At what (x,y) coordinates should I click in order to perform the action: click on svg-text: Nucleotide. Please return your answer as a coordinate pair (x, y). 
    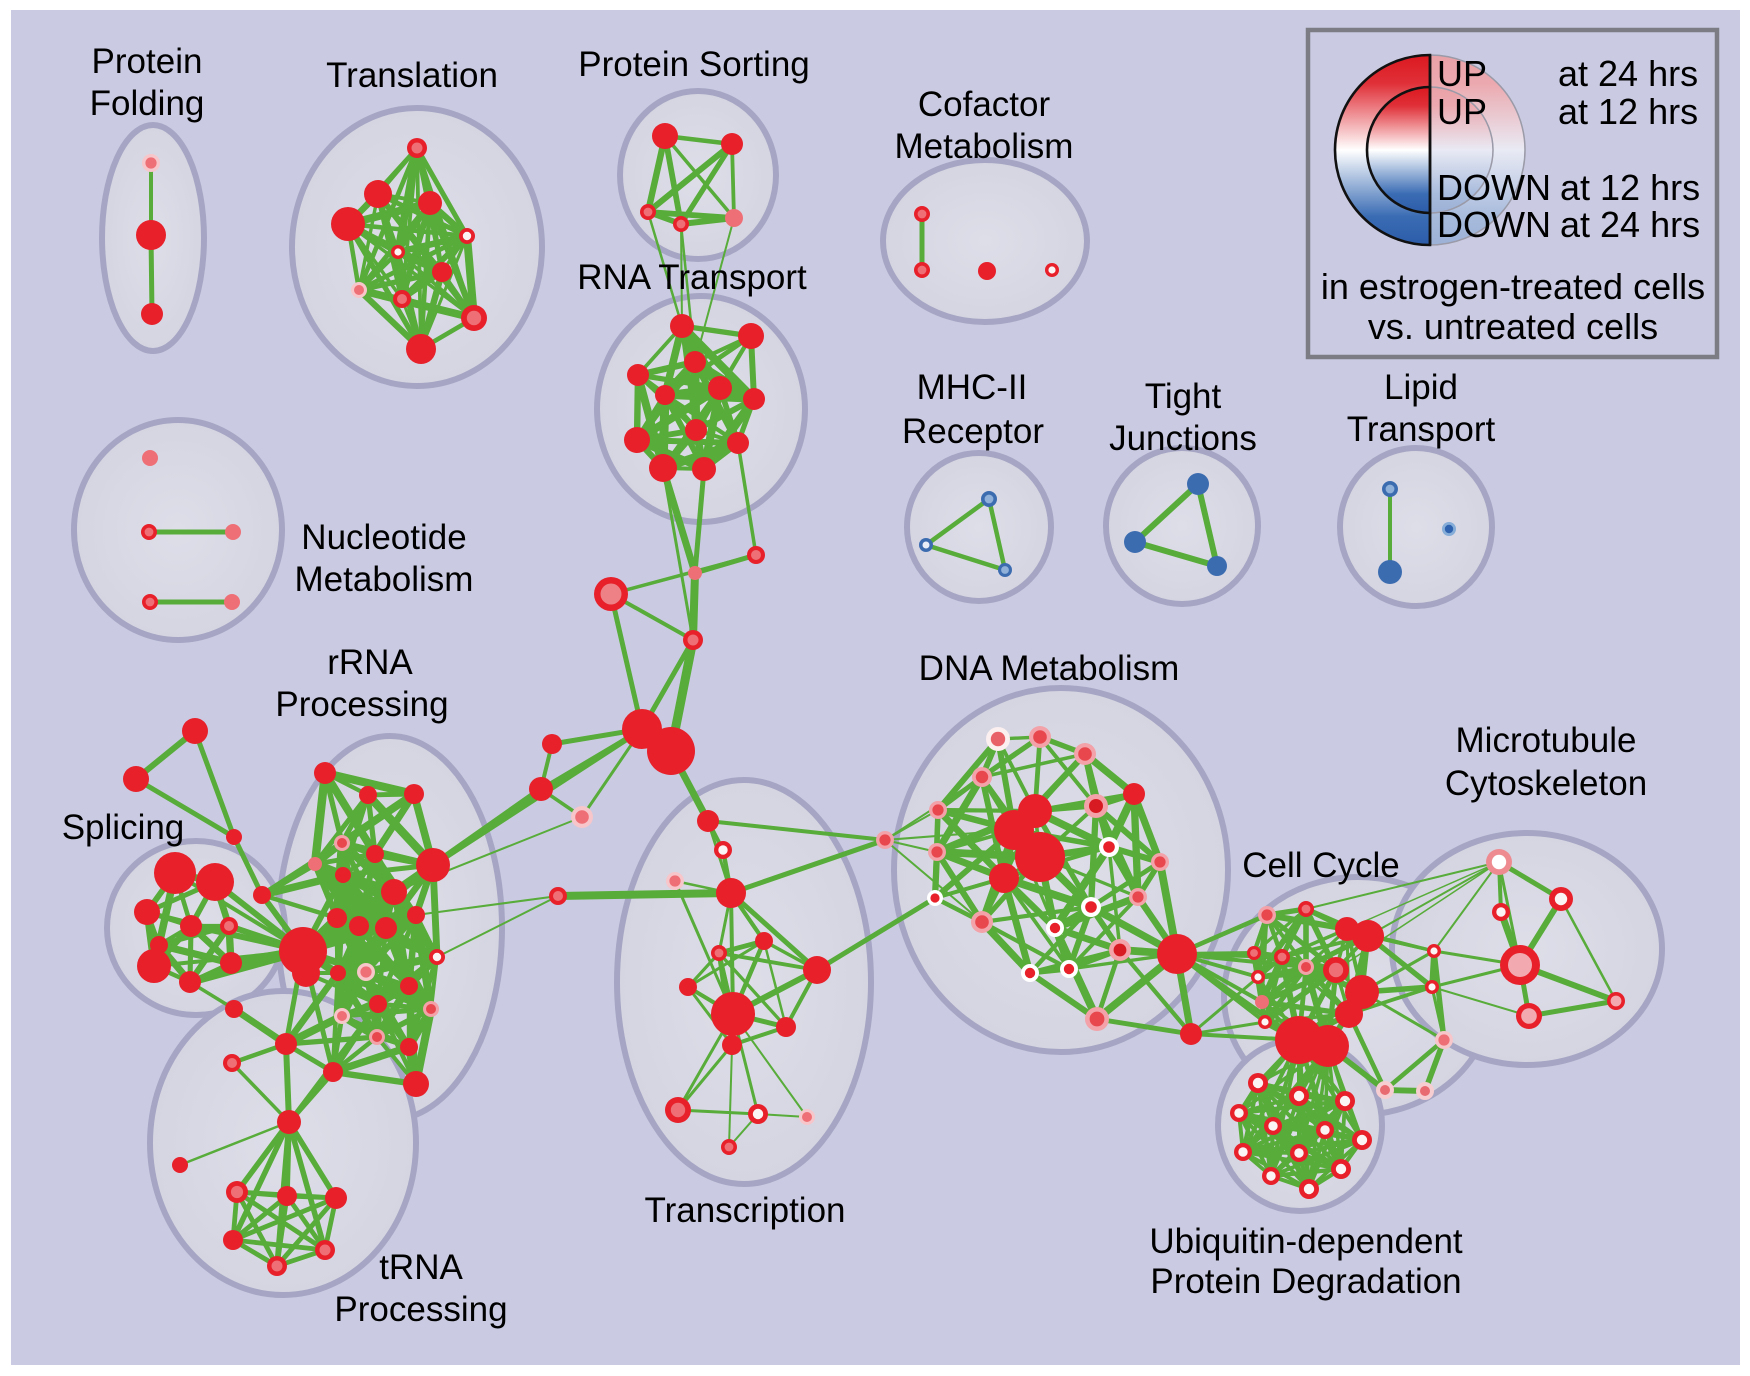
    Looking at the image, I should click on (383, 537).